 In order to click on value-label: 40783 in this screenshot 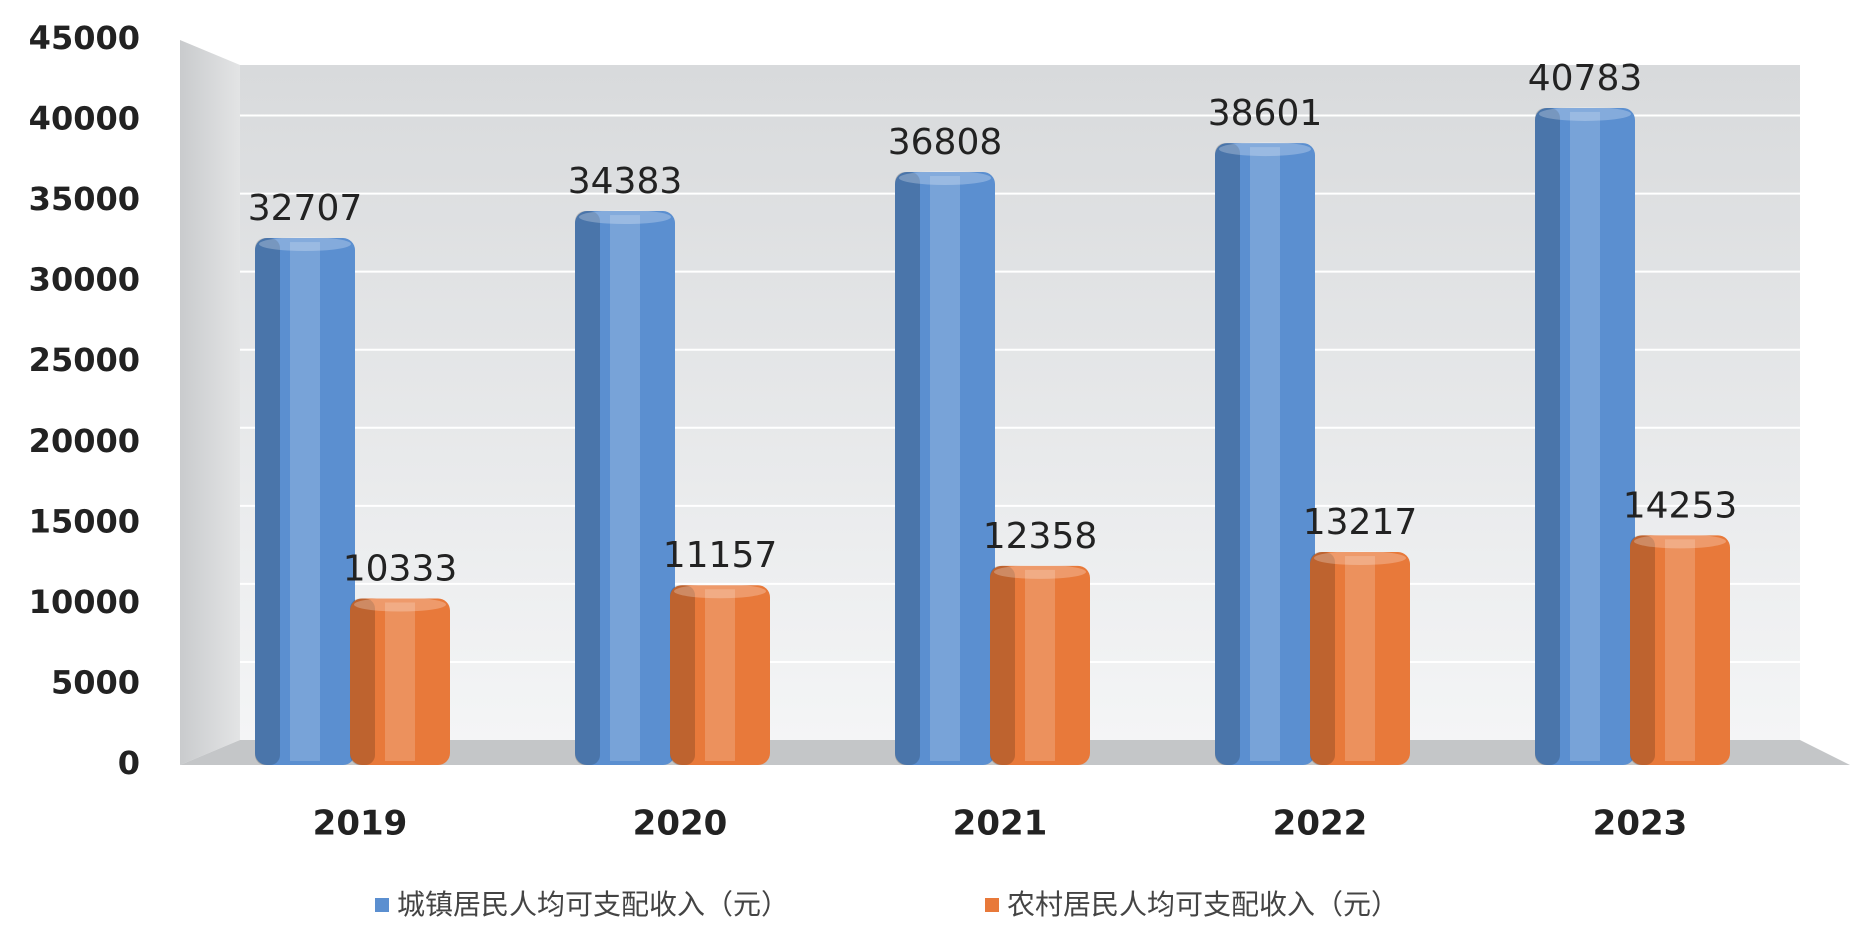, I will do `click(1585, 78)`.